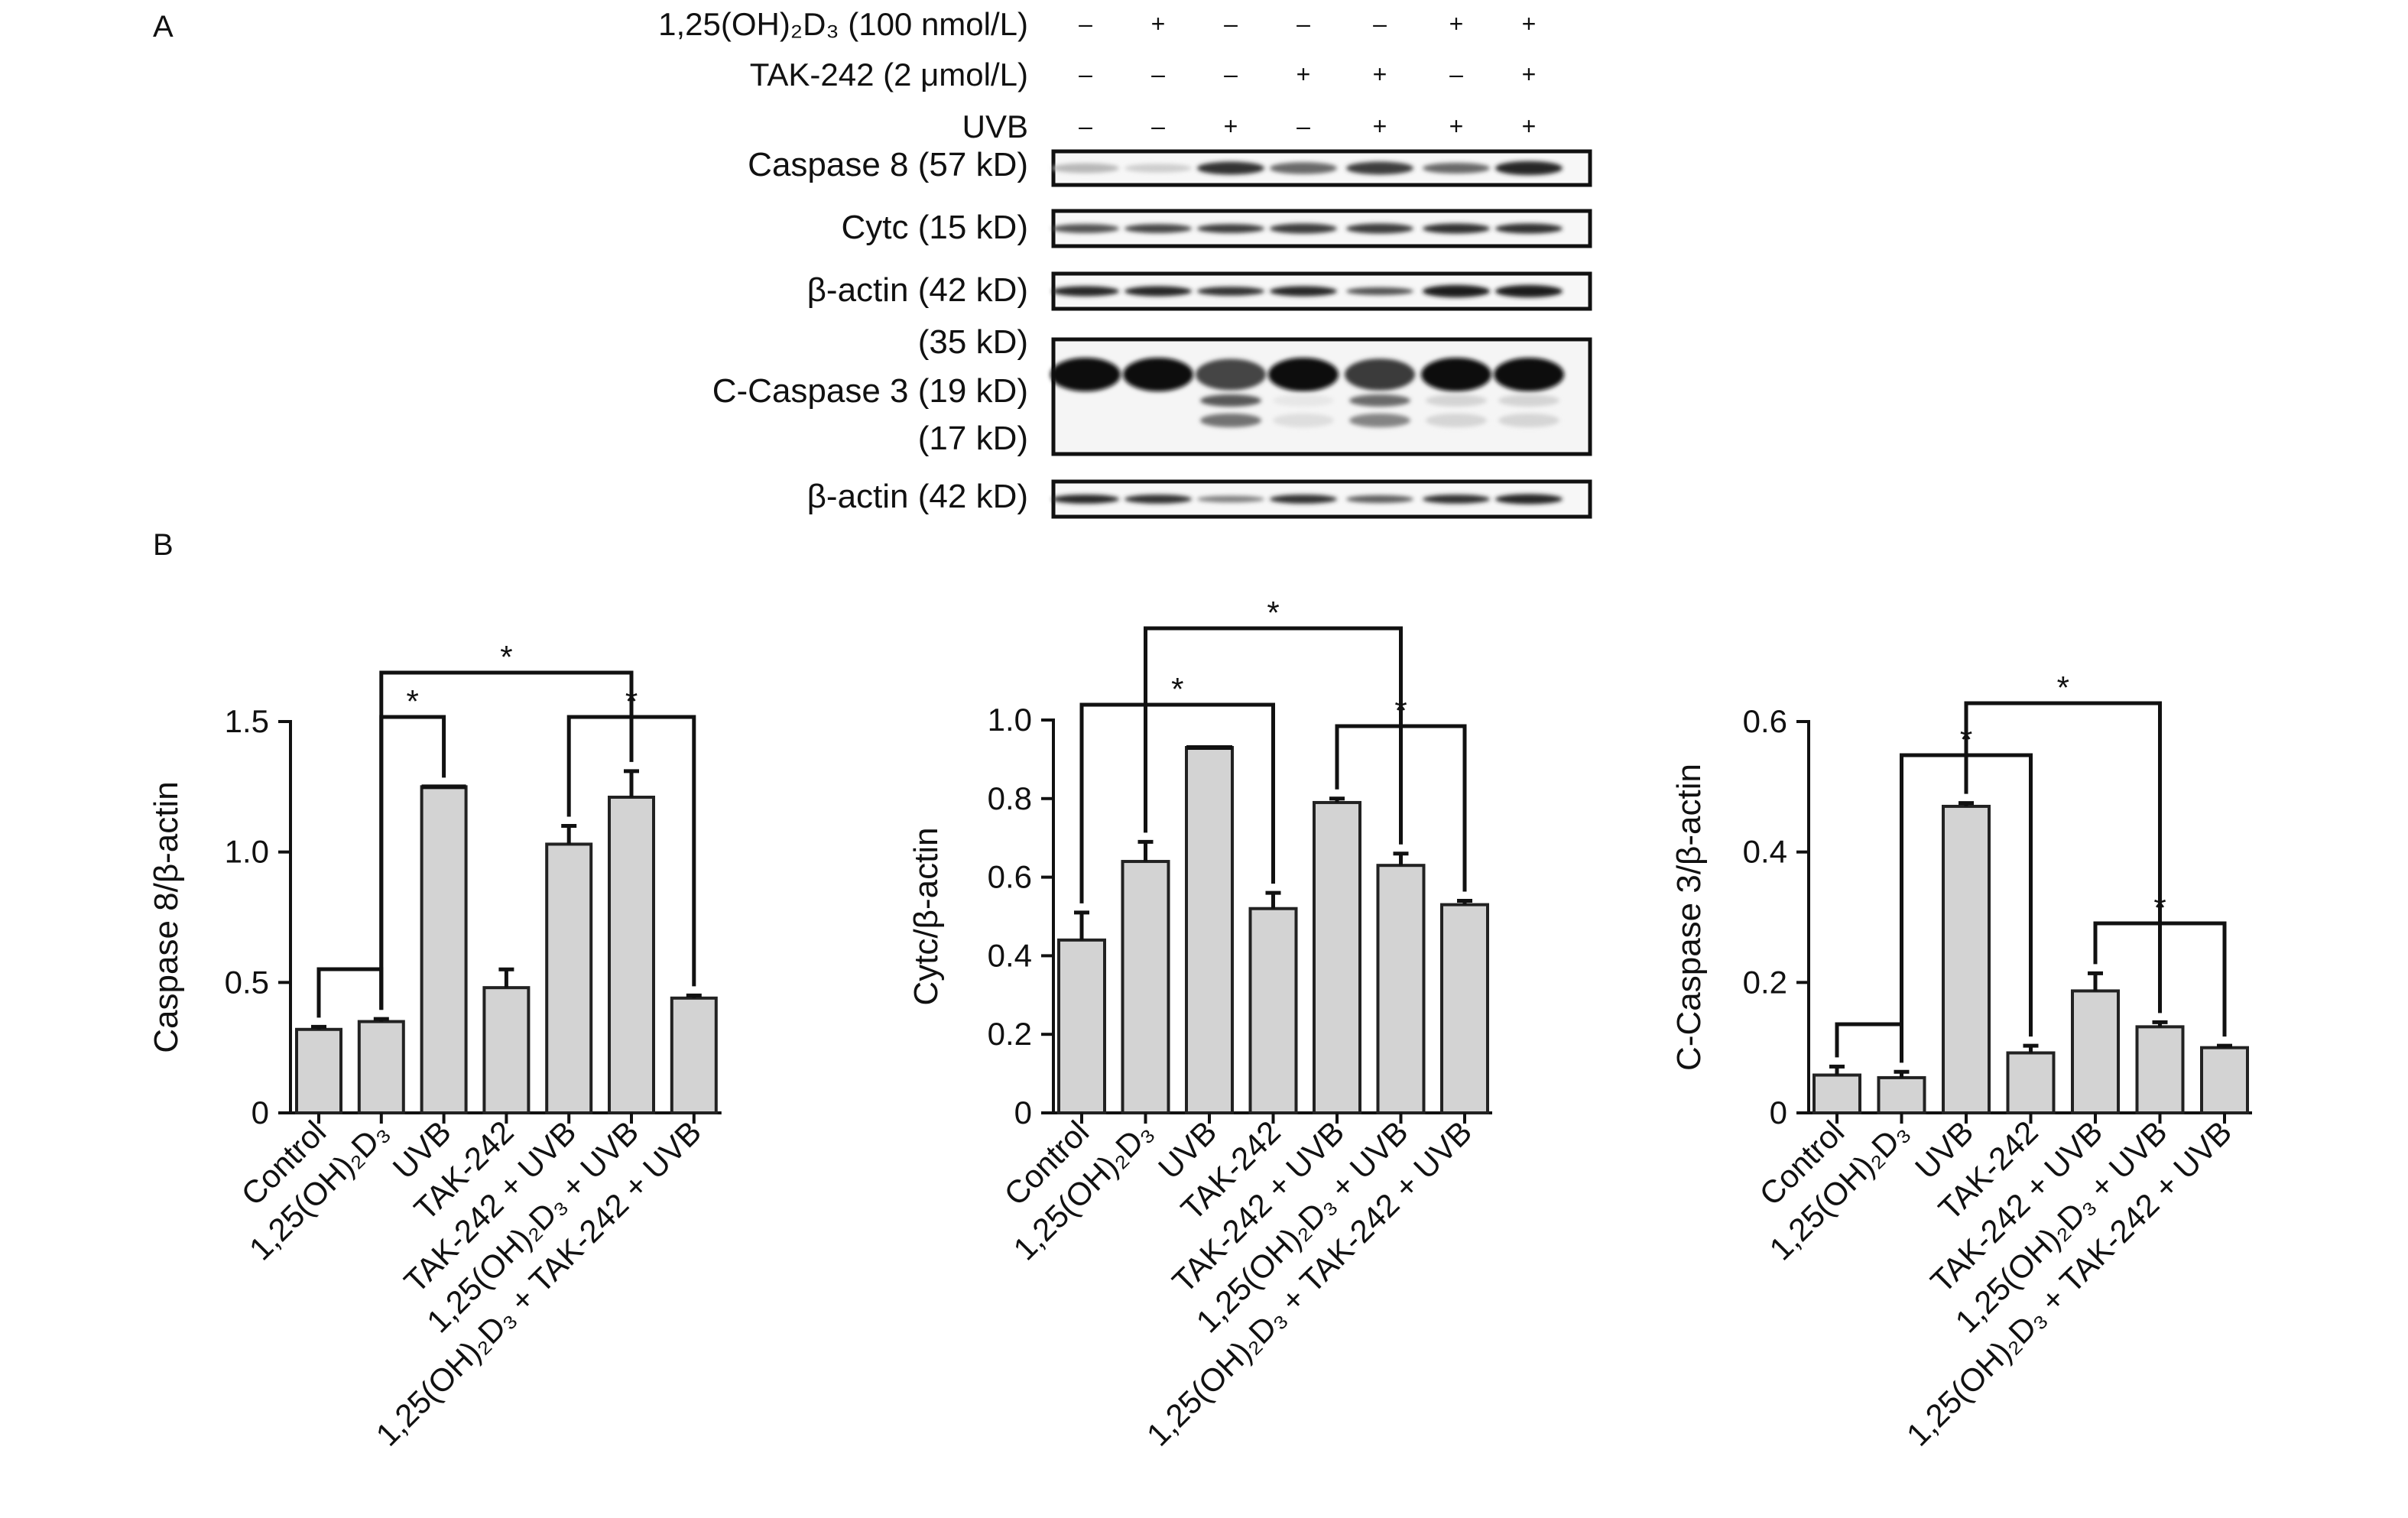 The height and width of the screenshot is (1518, 2408). I want to click on condition-label: 1,25(OH)₂D₃ (100 nmol/L), so click(843, 24).